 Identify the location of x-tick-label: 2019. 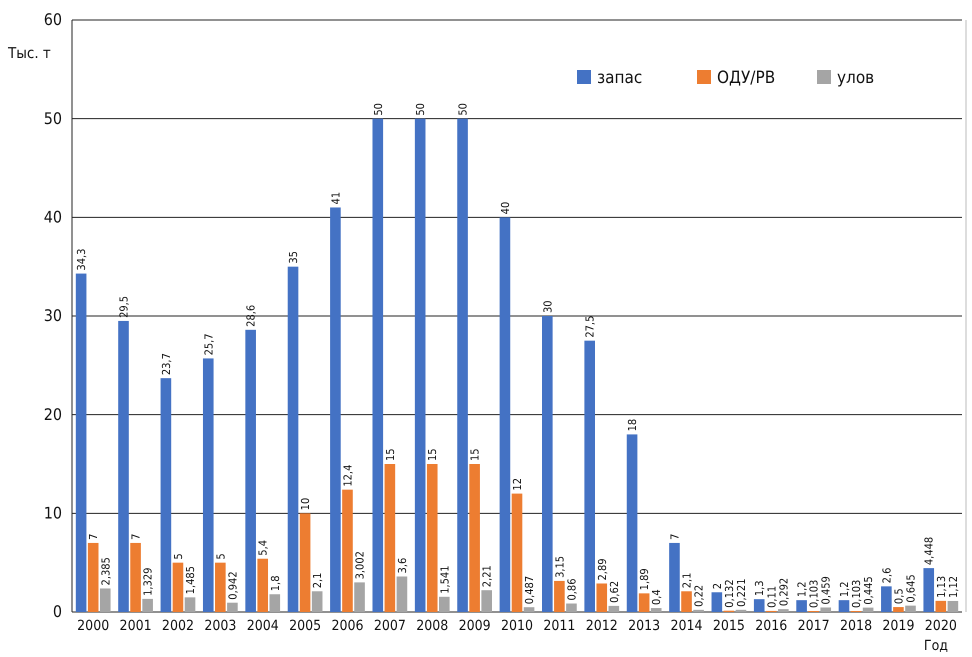
(898, 626).